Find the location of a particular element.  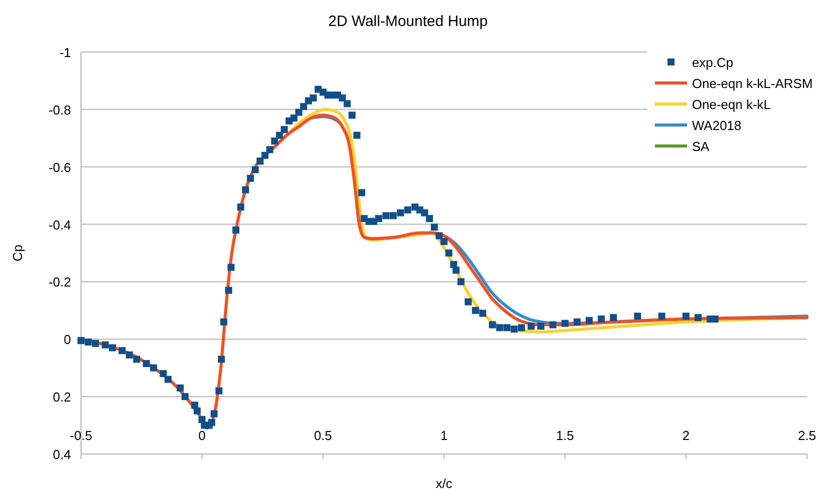

legend-label: exp.Cp is located at coordinates (713, 62).